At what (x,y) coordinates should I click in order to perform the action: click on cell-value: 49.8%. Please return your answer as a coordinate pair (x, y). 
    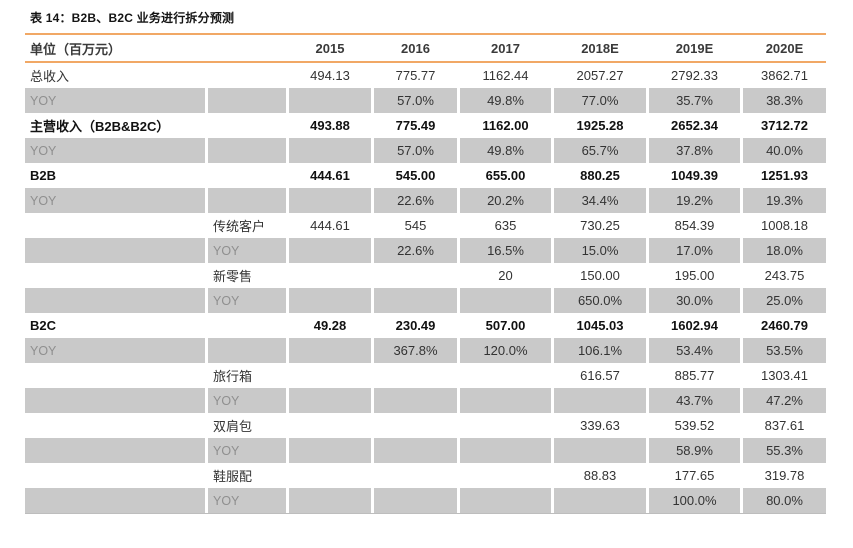
    Looking at the image, I should click on (505, 100).